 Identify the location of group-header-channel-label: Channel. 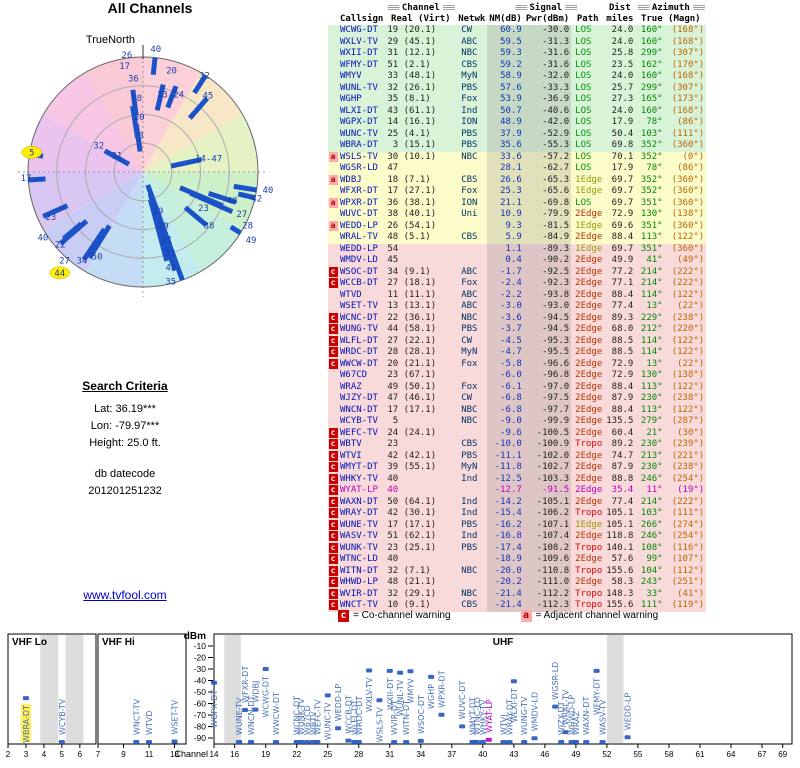
(420, 8).